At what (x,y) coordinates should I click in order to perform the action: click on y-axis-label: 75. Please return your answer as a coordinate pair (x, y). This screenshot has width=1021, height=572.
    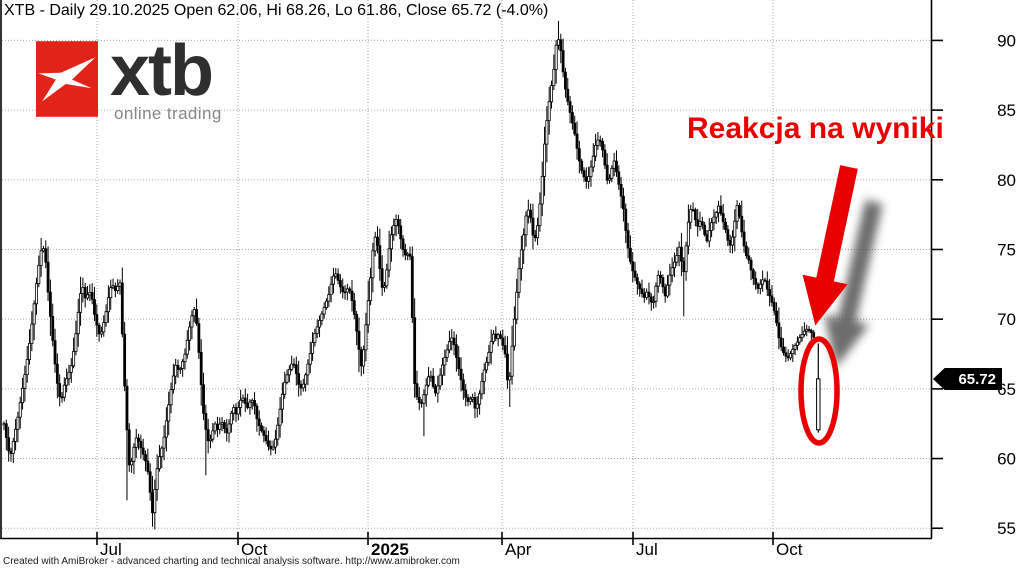
    Looking at the image, I should click on (1006, 249).